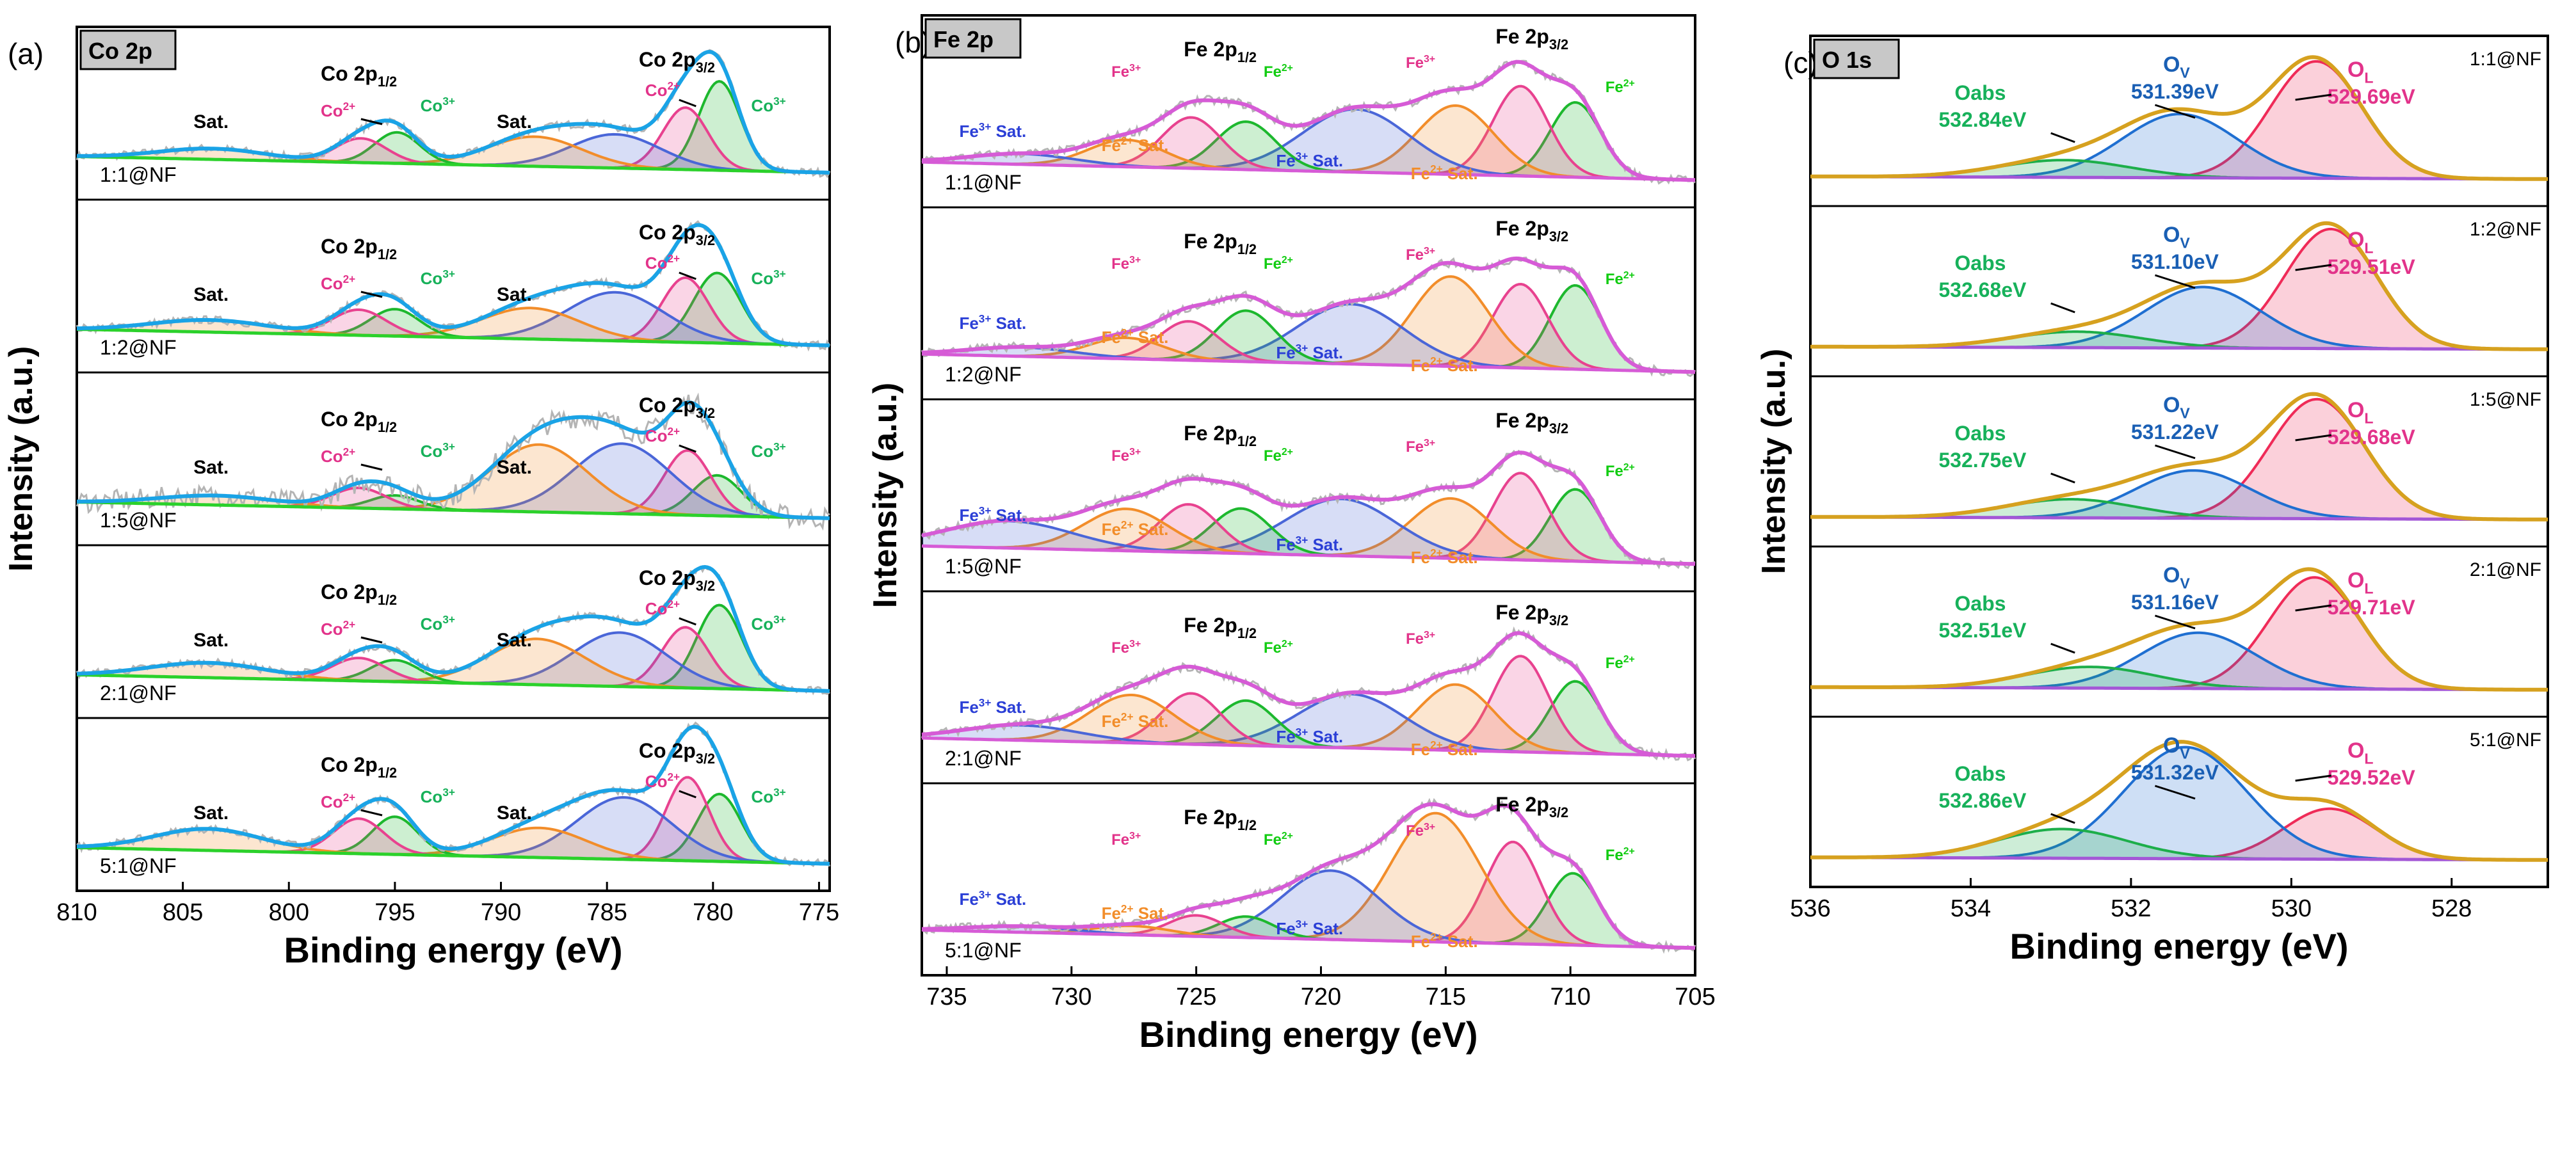 This screenshot has height=1173, width=2576. What do you see at coordinates (1420, 831) in the screenshot?
I see `fe3-label: Fe3+` at bounding box center [1420, 831].